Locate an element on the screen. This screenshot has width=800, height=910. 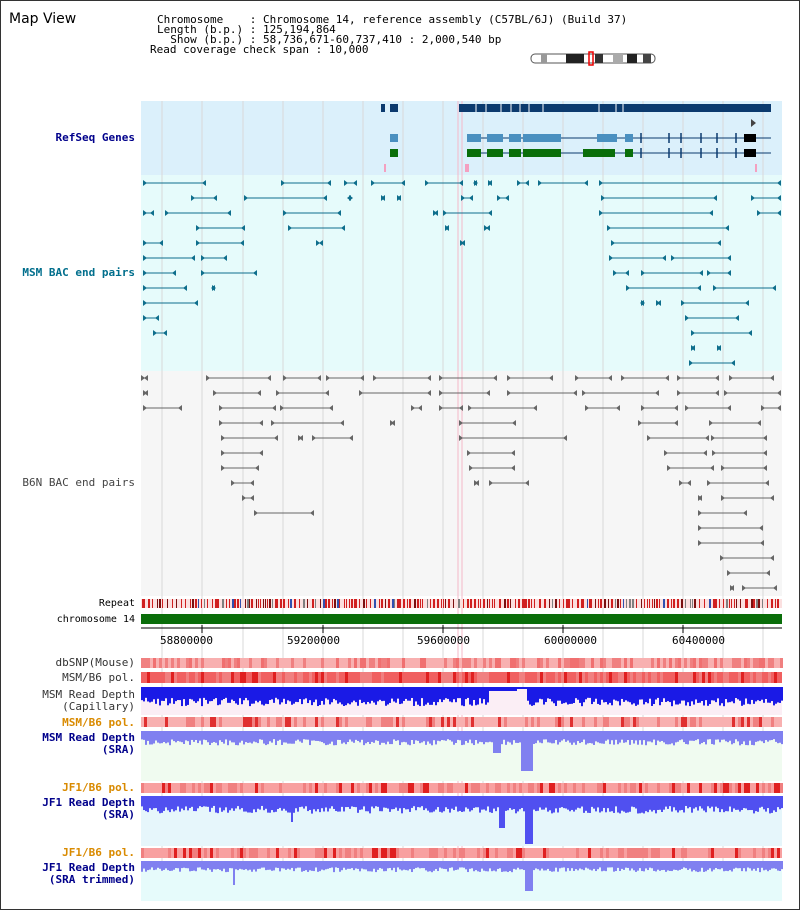
refseq-gene-features is located at coordinates (576, 138).